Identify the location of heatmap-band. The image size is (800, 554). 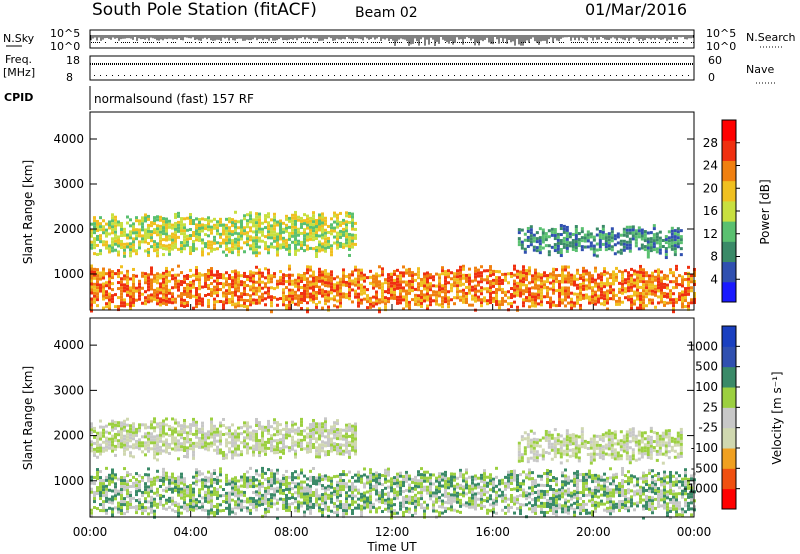
(223, 234).